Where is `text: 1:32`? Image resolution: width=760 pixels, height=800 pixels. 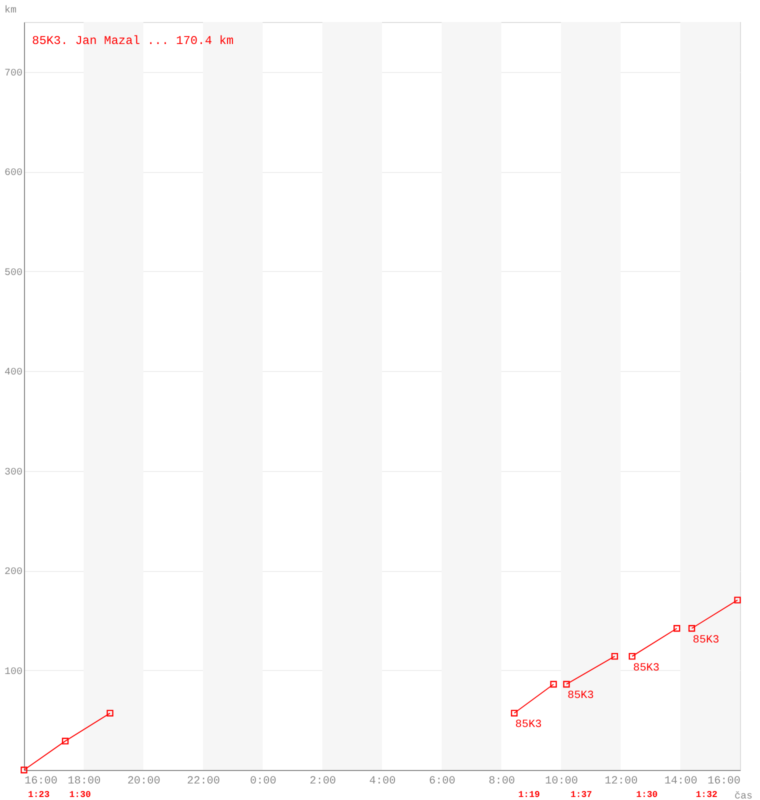 text: 1:32 is located at coordinates (707, 795).